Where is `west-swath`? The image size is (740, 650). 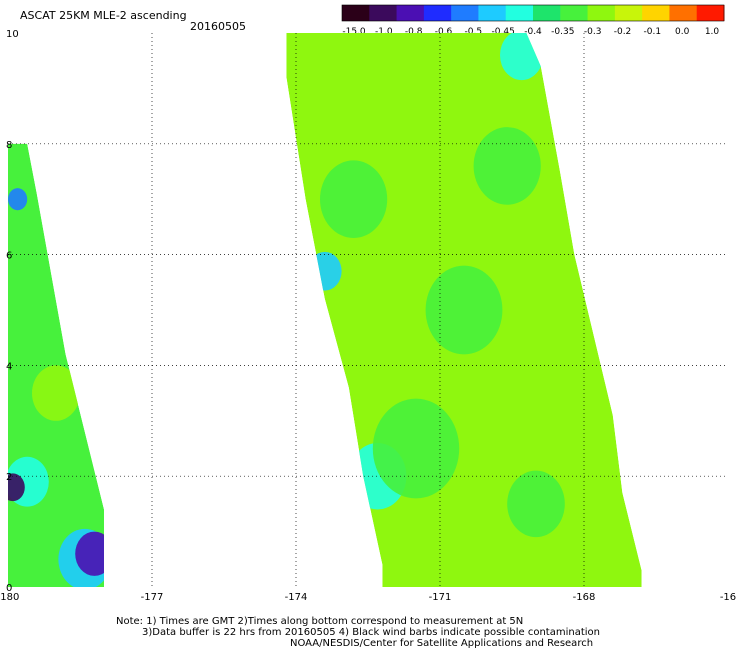
west-swath is located at coordinates (56, 365).